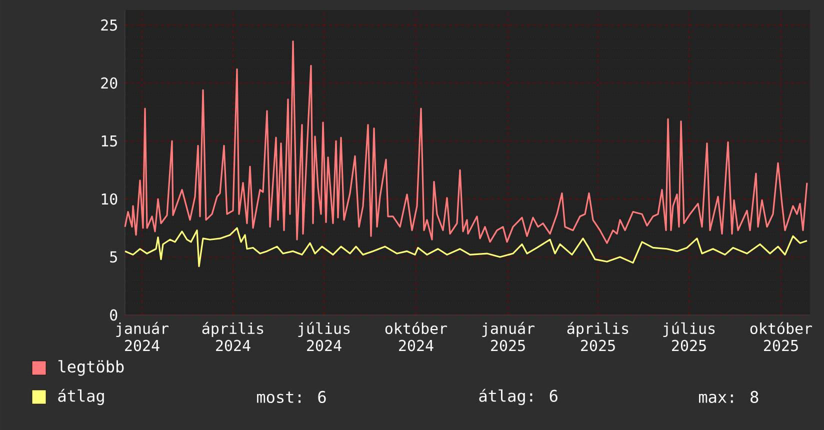 This screenshot has width=824, height=430. I want to click on y-tick-label: 15, so click(109, 141).